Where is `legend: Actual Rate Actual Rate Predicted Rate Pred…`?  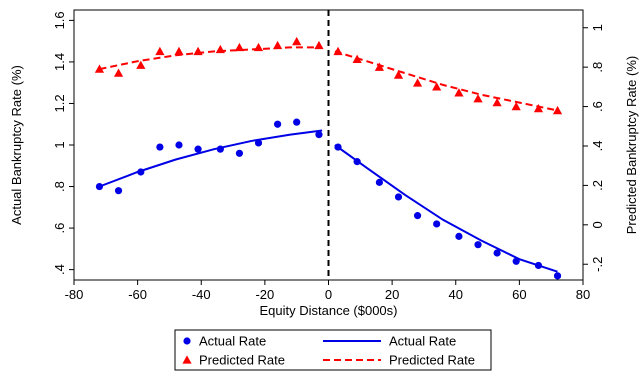
legend: Actual Rate Actual Rate Predicted Rate Pred… is located at coordinates (333, 350).